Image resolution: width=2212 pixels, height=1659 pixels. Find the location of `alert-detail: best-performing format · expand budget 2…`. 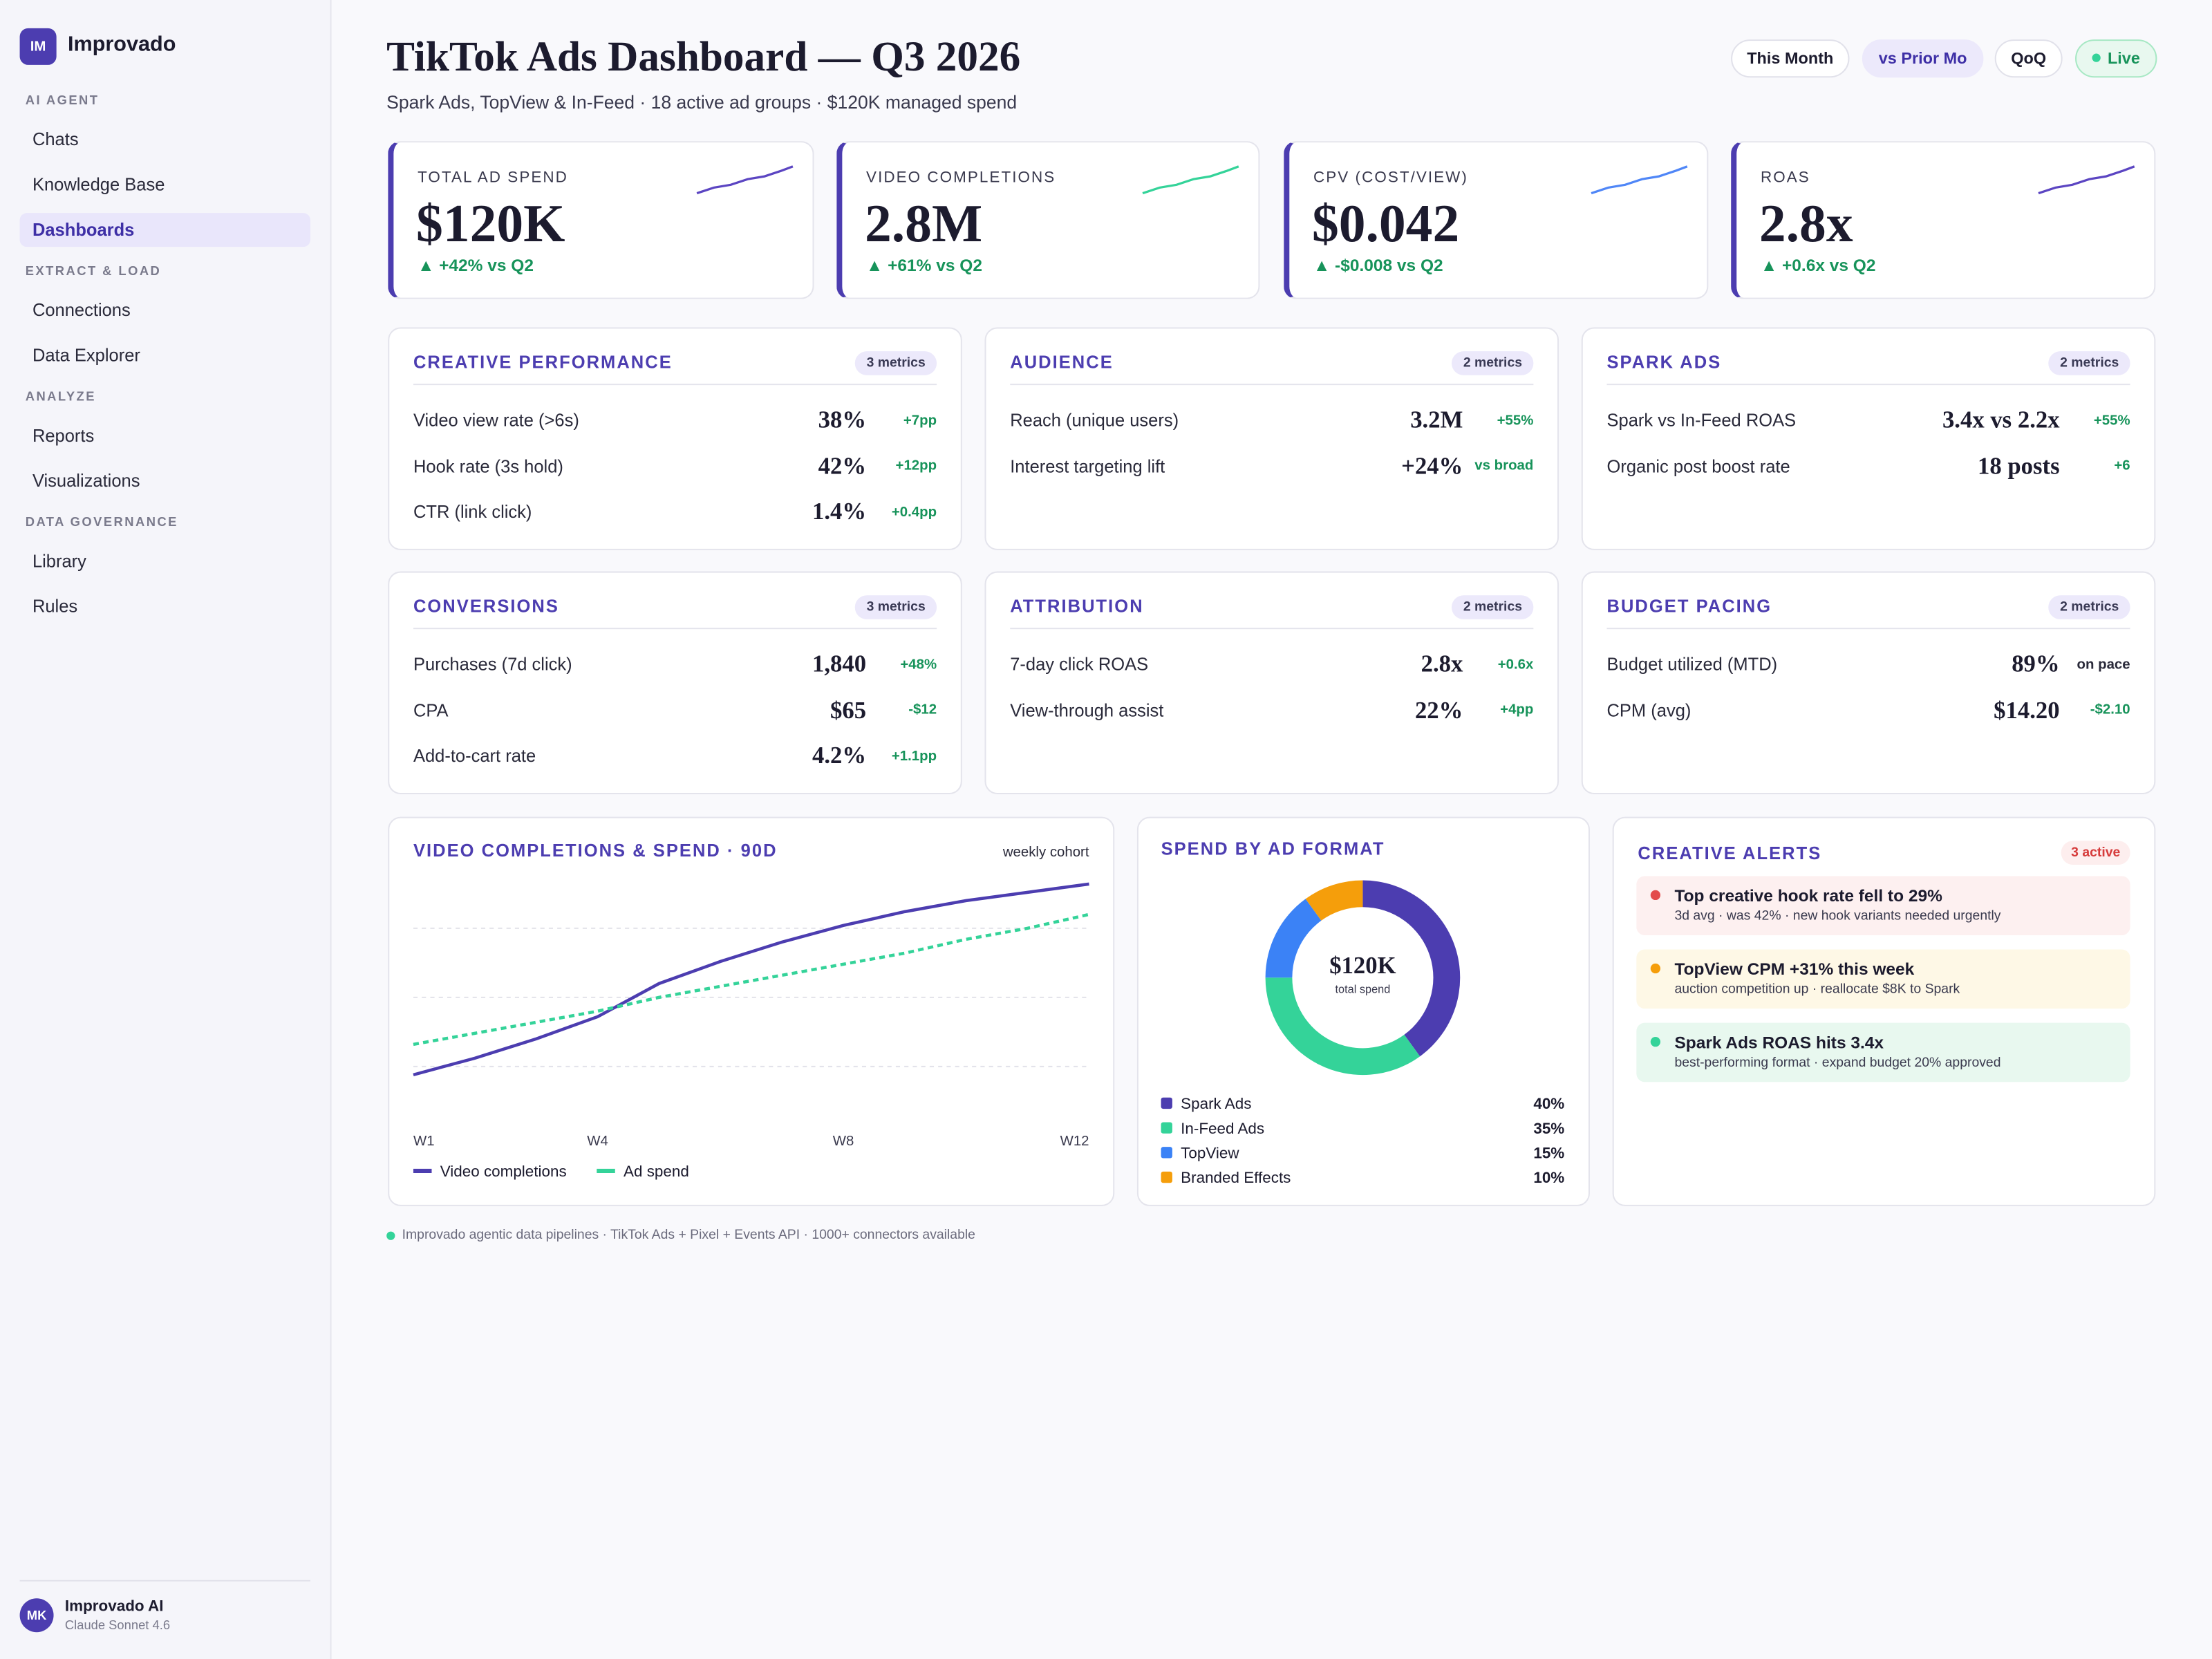

alert-detail: best-performing format · expand budget 2… is located at coordinates (1837, 1063).